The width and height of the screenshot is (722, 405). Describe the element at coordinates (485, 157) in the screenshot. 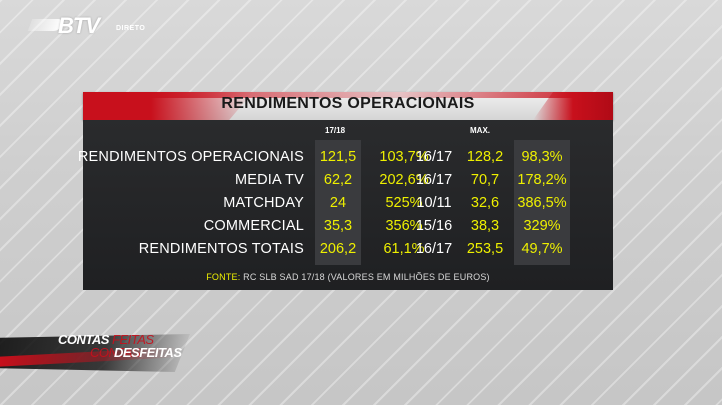

I see `cell-max-value: 128,2` at that location.